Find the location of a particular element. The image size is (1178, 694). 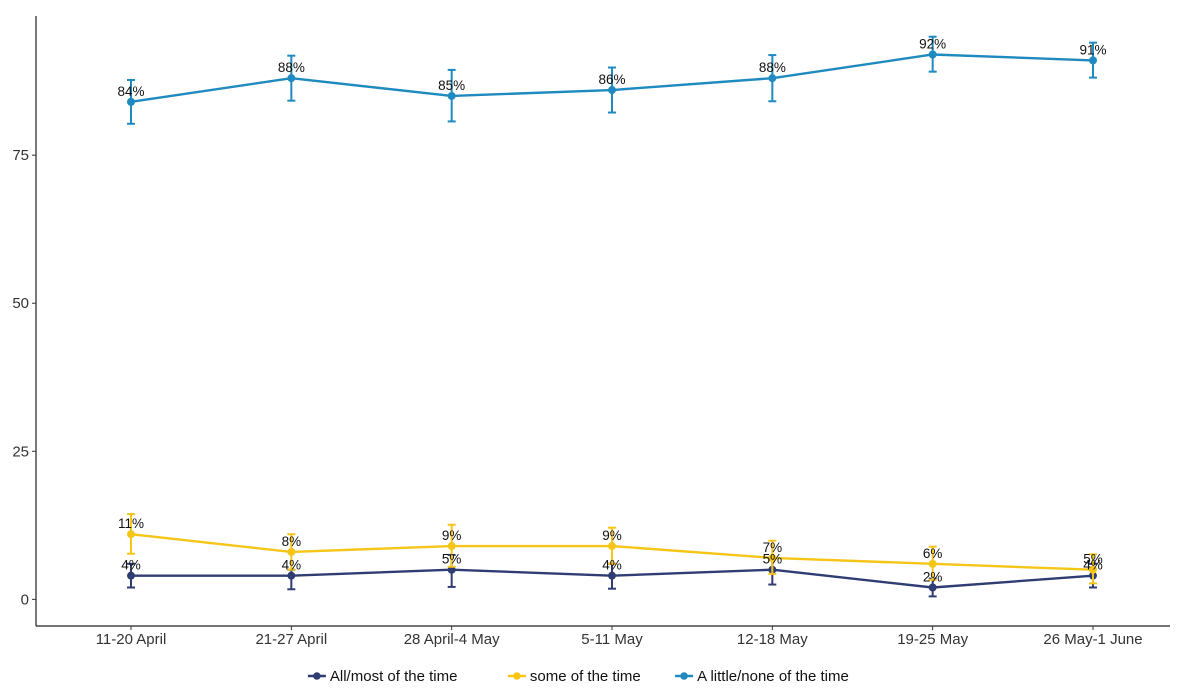

legend-item-1: some of the time is located at coordinates (574, 676).